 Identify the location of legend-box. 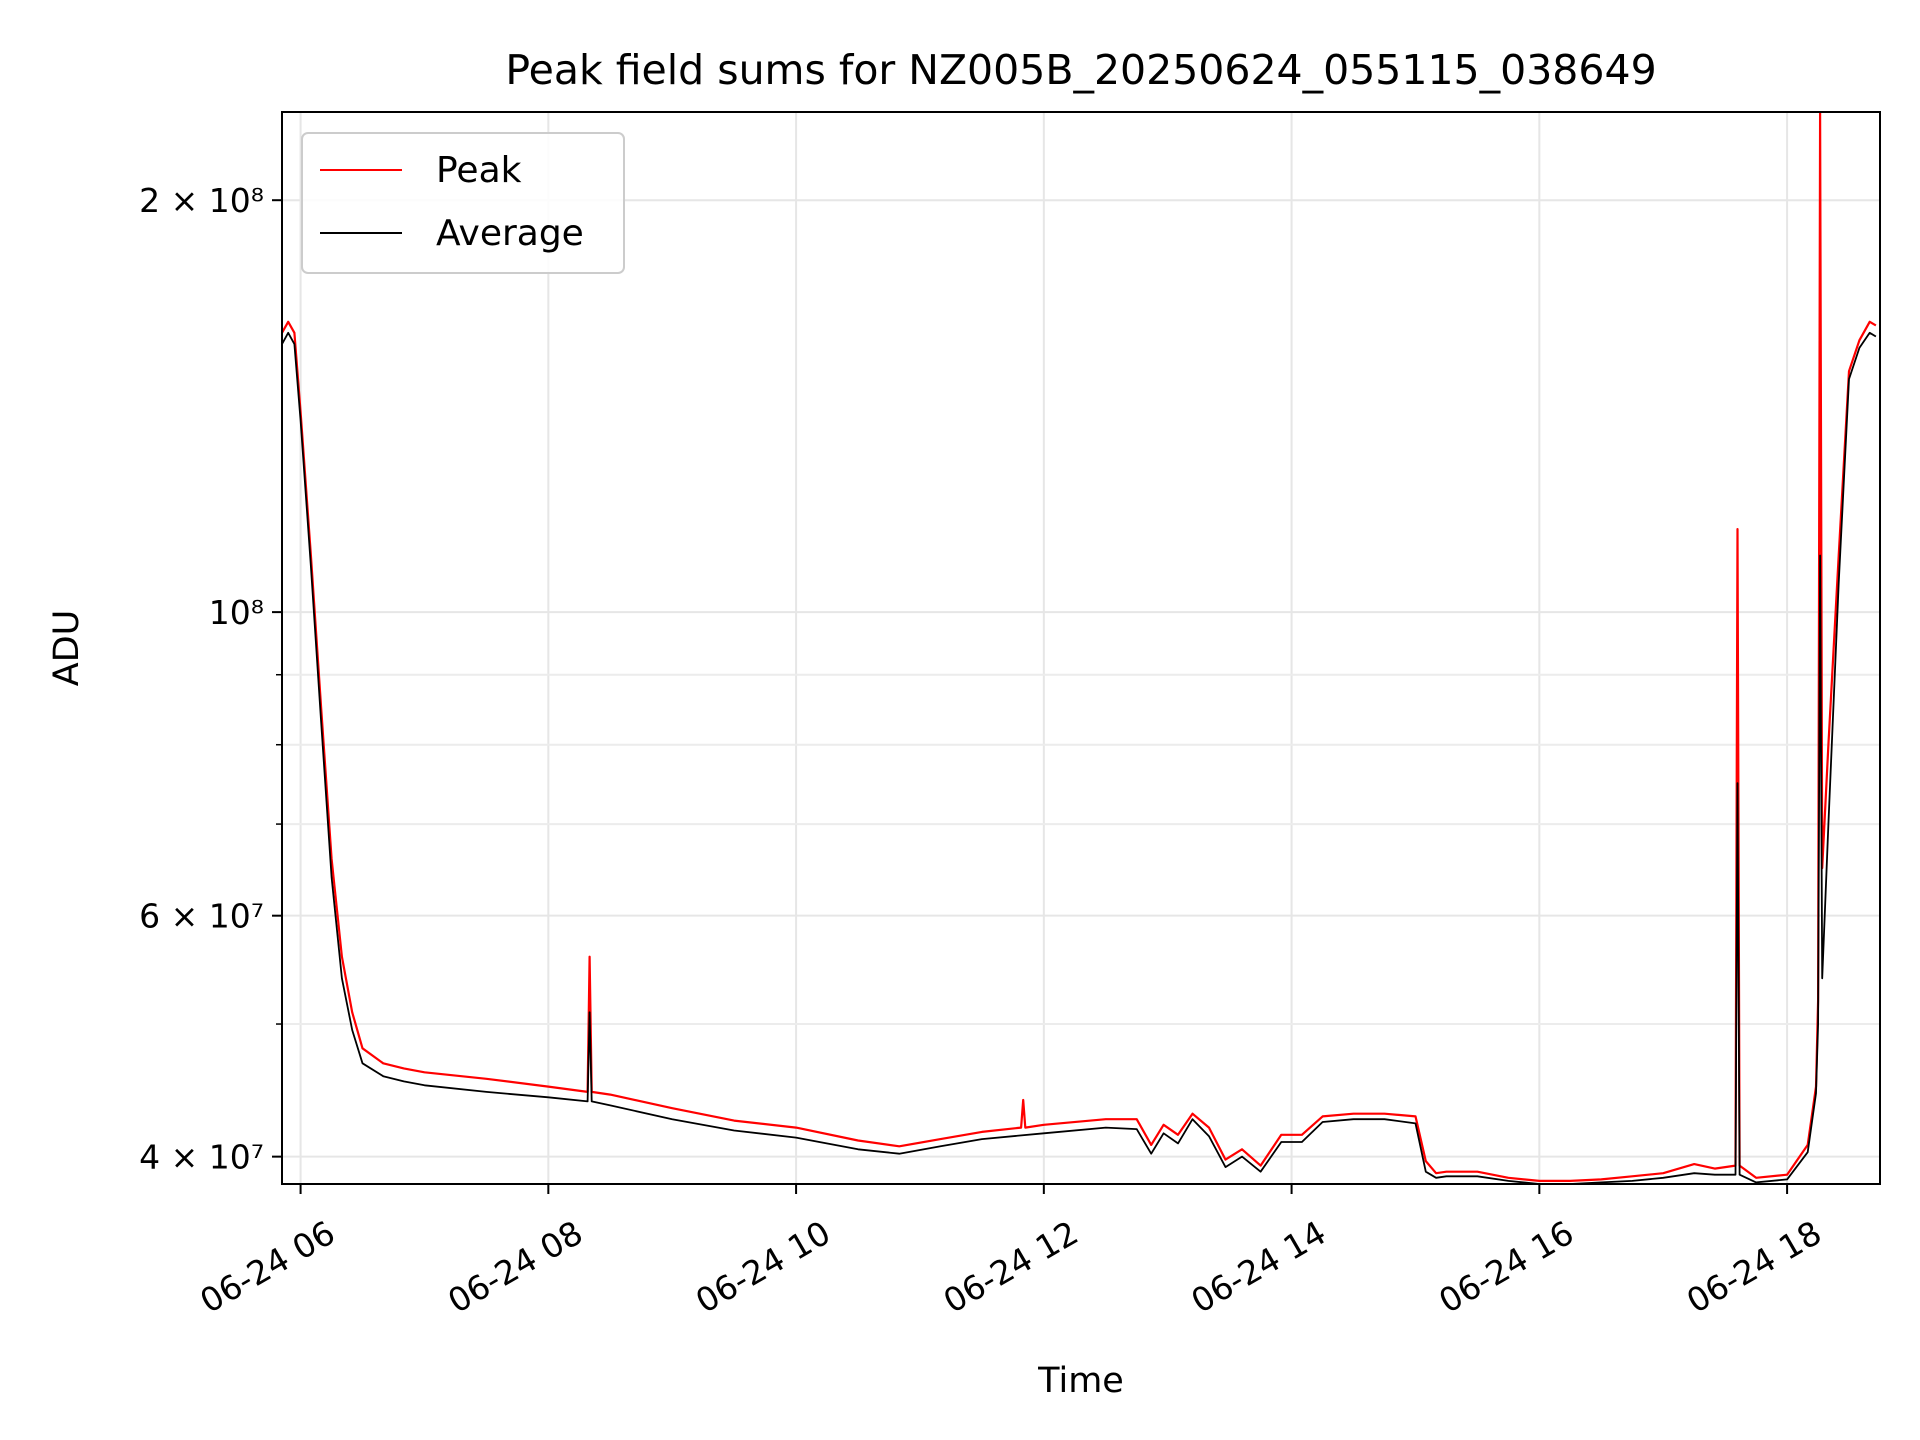
(463, 203).